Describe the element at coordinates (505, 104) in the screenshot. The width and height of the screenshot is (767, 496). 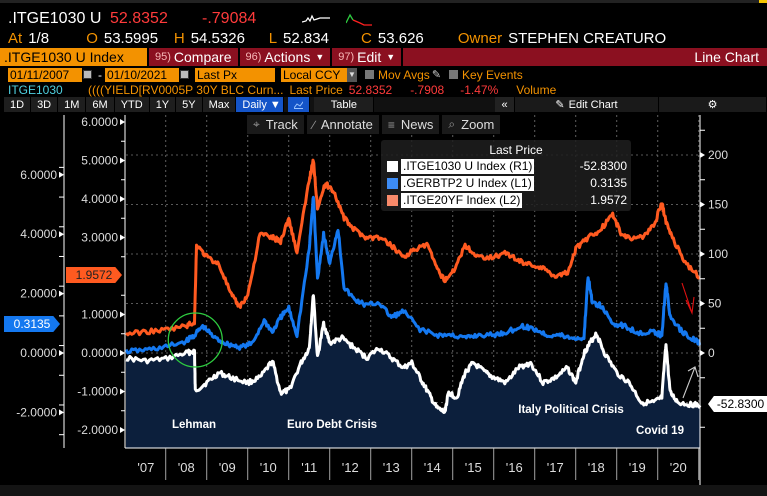
I see `collapse-button: «` at that location.